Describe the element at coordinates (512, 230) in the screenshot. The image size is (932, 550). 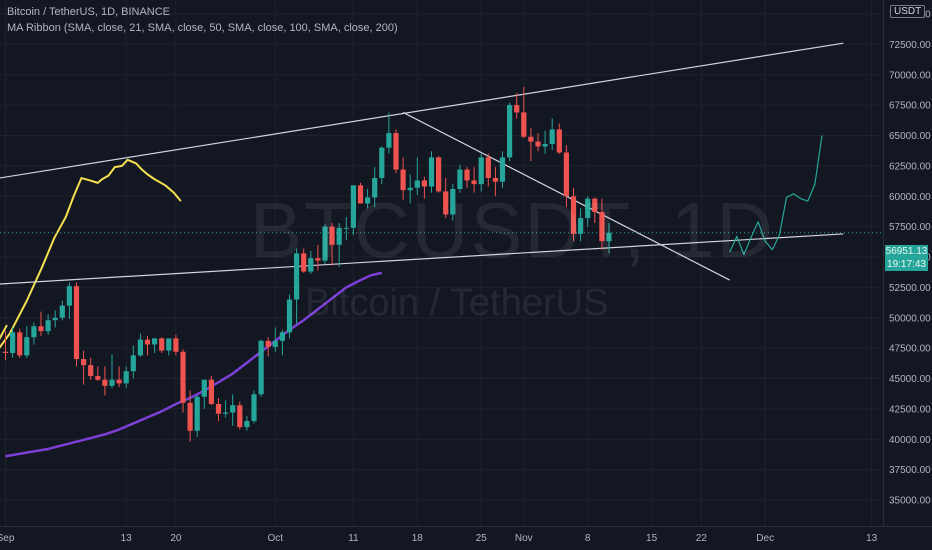
I see `symbol-watermark: BTCUSDT, 1D` at that location.